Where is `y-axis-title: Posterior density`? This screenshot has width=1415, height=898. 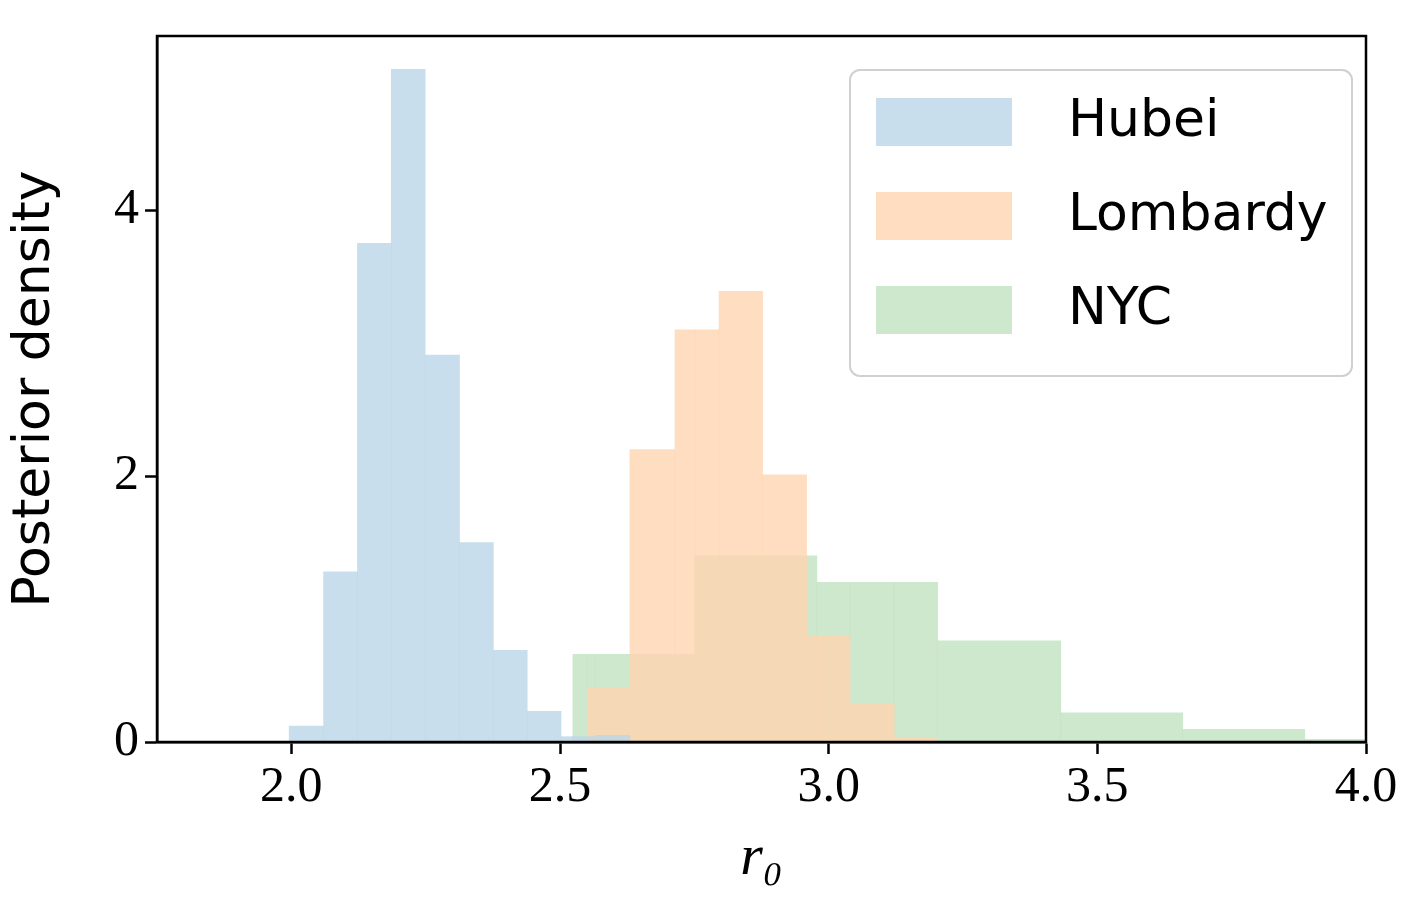
y-axis-title: Posterior density is located at coordinates (30, 389).